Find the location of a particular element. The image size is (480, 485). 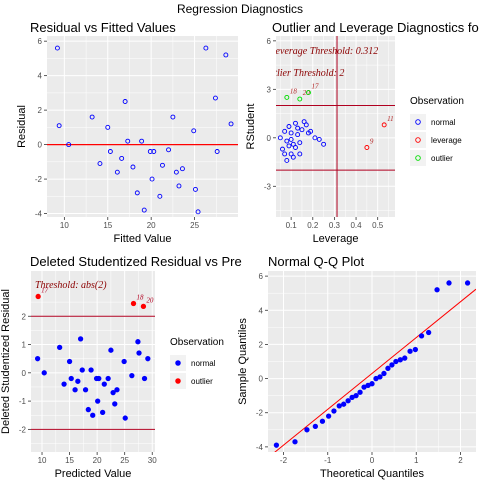

x-tick-label: 30 is located at coordinates (152, 460).